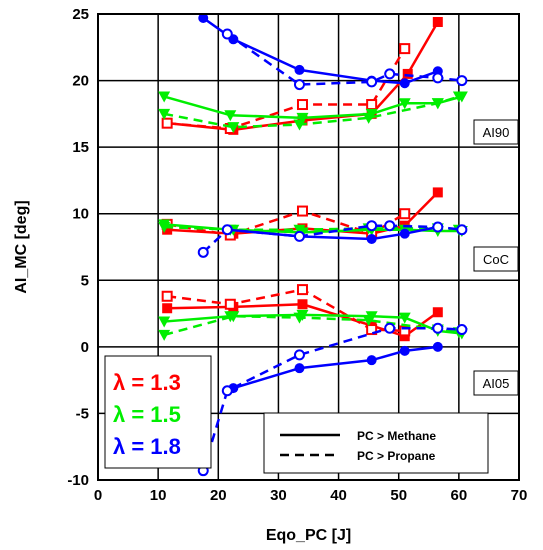  What do you see at coordinates (80, 14) in the screenshot?
I see `y-tick-label: 25` at bounding box center [80, 14].